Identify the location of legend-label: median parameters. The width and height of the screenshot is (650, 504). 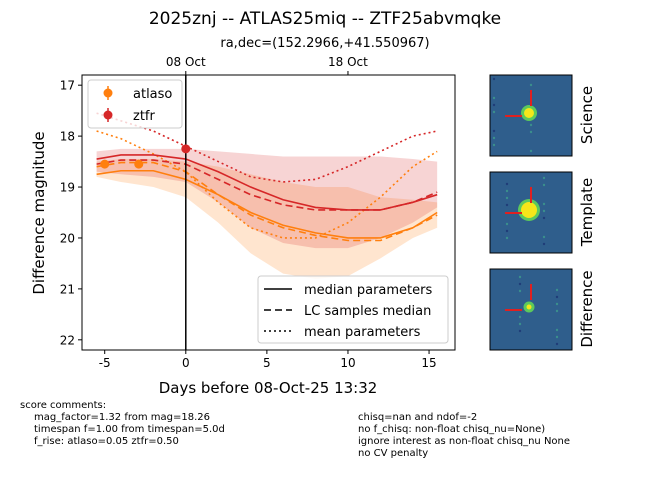
(368, 290).